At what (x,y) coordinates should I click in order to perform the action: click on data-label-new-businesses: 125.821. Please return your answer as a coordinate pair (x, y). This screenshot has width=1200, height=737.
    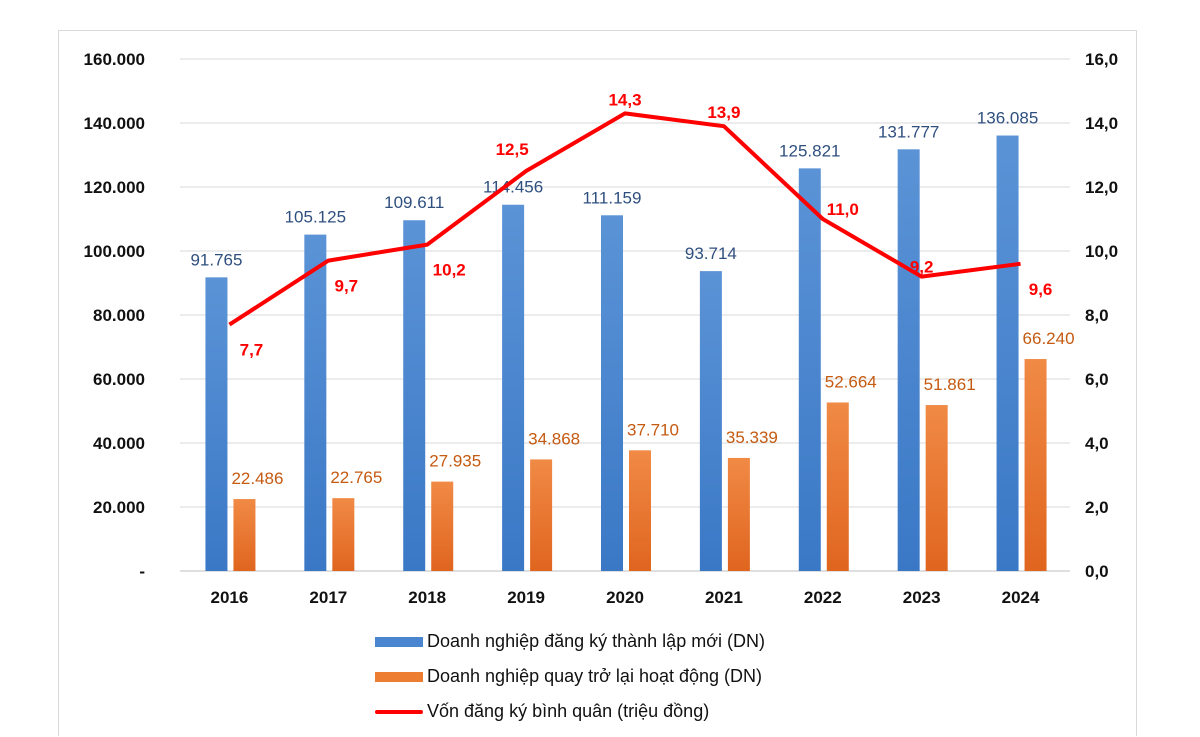
    Looking at the image, I should click on (809, 150).